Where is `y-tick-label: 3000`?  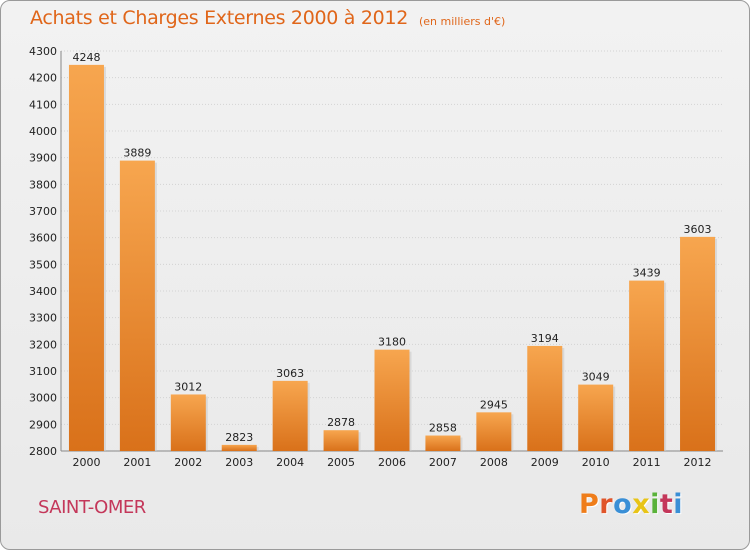
y-tick-label: 3000 is located at coordinates (43, 398).